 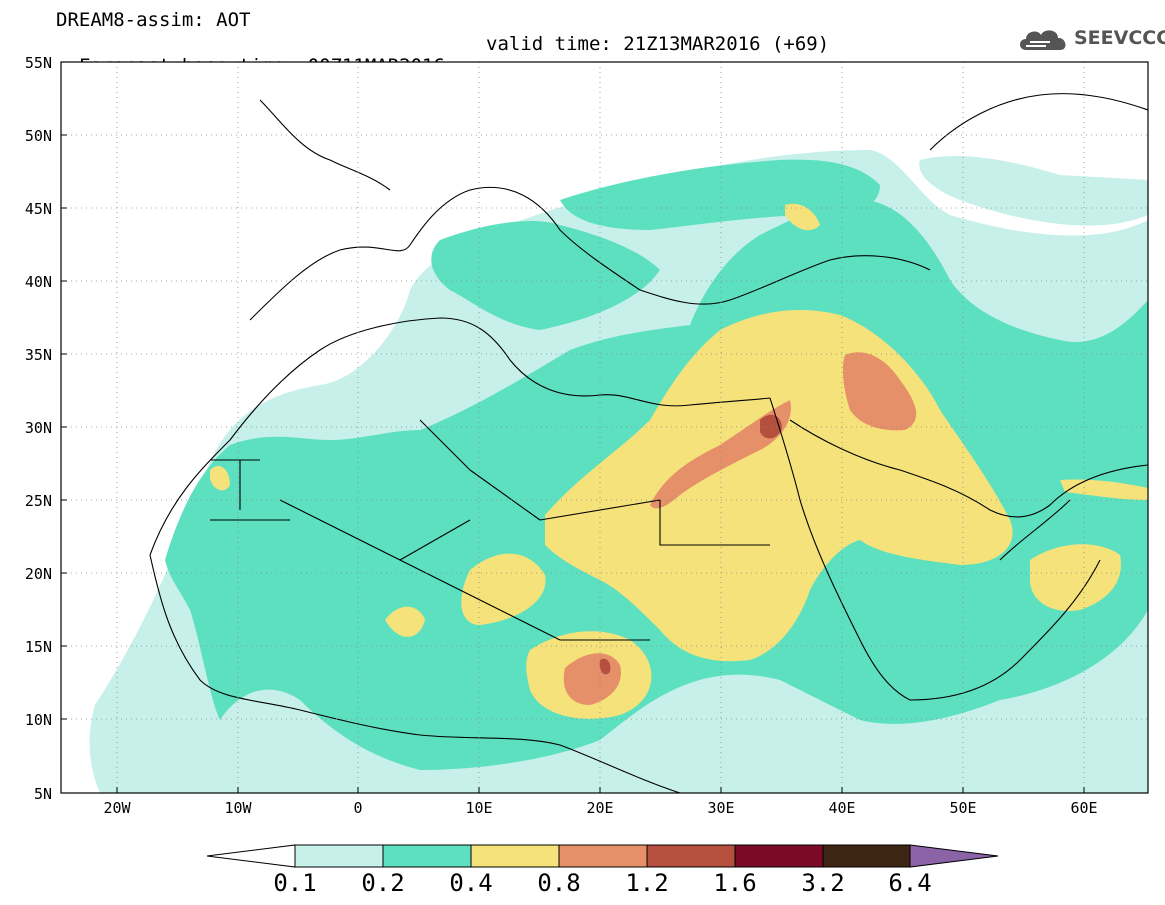 What do you see at coordinates (658, 44) in the screenshot?
I see `valid-time: valid time: 21Z13MAR2016 (+69)` at bounding box center [658, 44].